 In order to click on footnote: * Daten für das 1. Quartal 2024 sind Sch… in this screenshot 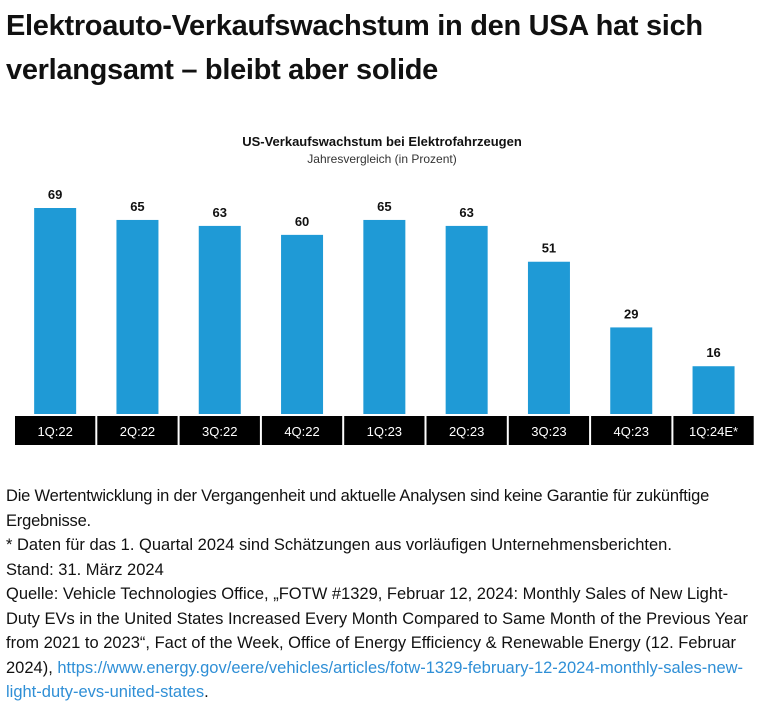, I will do `click(339, 545)`.